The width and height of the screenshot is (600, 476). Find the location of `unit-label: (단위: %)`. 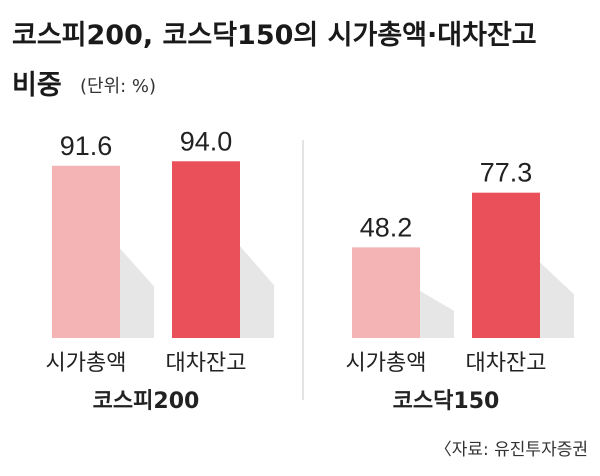

unit-label: (단위: %) is located at coordinates (118, 86).